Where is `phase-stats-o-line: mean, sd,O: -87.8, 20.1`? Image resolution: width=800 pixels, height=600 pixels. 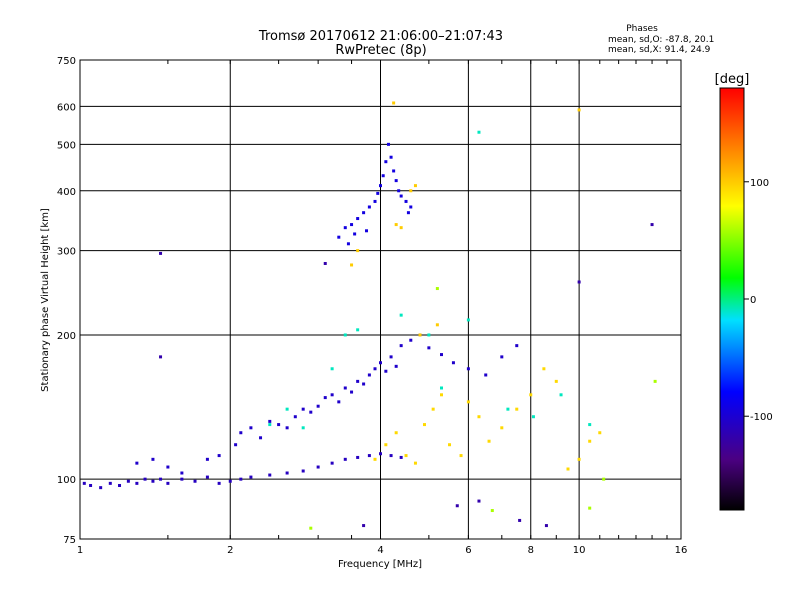 phase-stats-o-line: mean, sd,O: -87.8, 20.1 is located at coordinates (661, 40).